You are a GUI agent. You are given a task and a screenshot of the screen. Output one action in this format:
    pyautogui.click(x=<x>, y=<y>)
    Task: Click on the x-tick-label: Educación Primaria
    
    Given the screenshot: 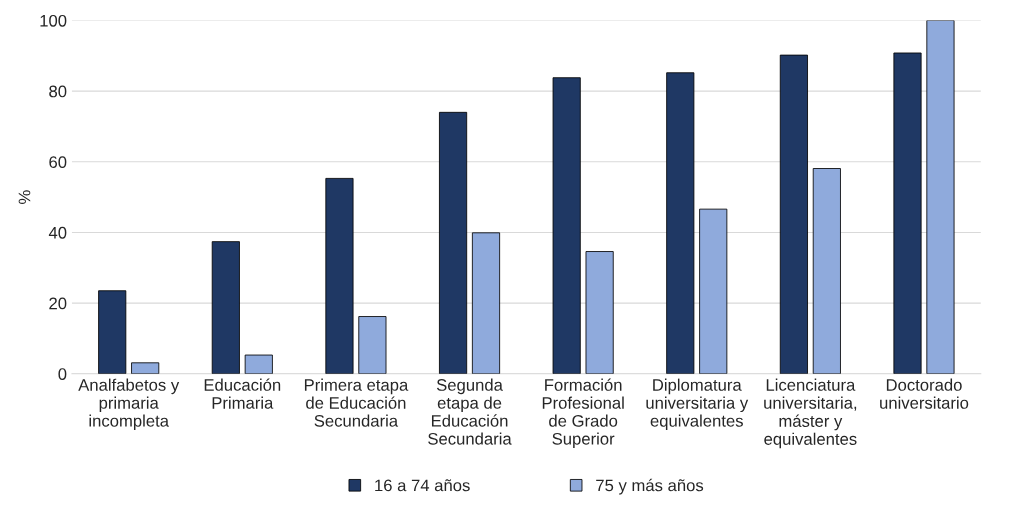 What is the action you would take?
    pyautogui.click(x=242, y=393)
    